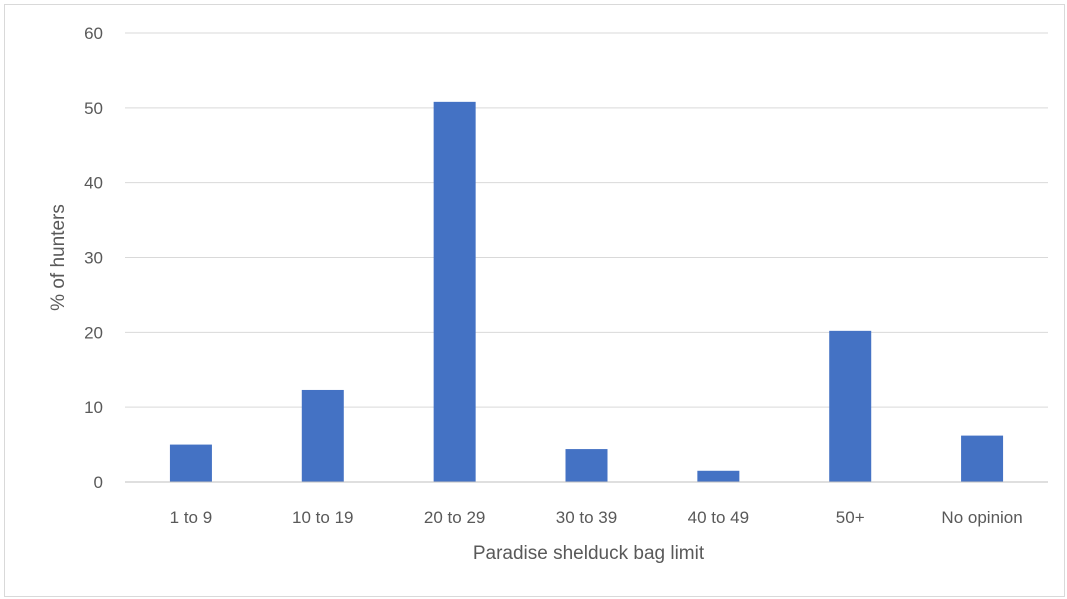 The width and height of the screenshot is (1067, 599). Describe the element at coordinates (58, 257) in the screenshot. I see `y-axis-title: % of hunters` at that location.